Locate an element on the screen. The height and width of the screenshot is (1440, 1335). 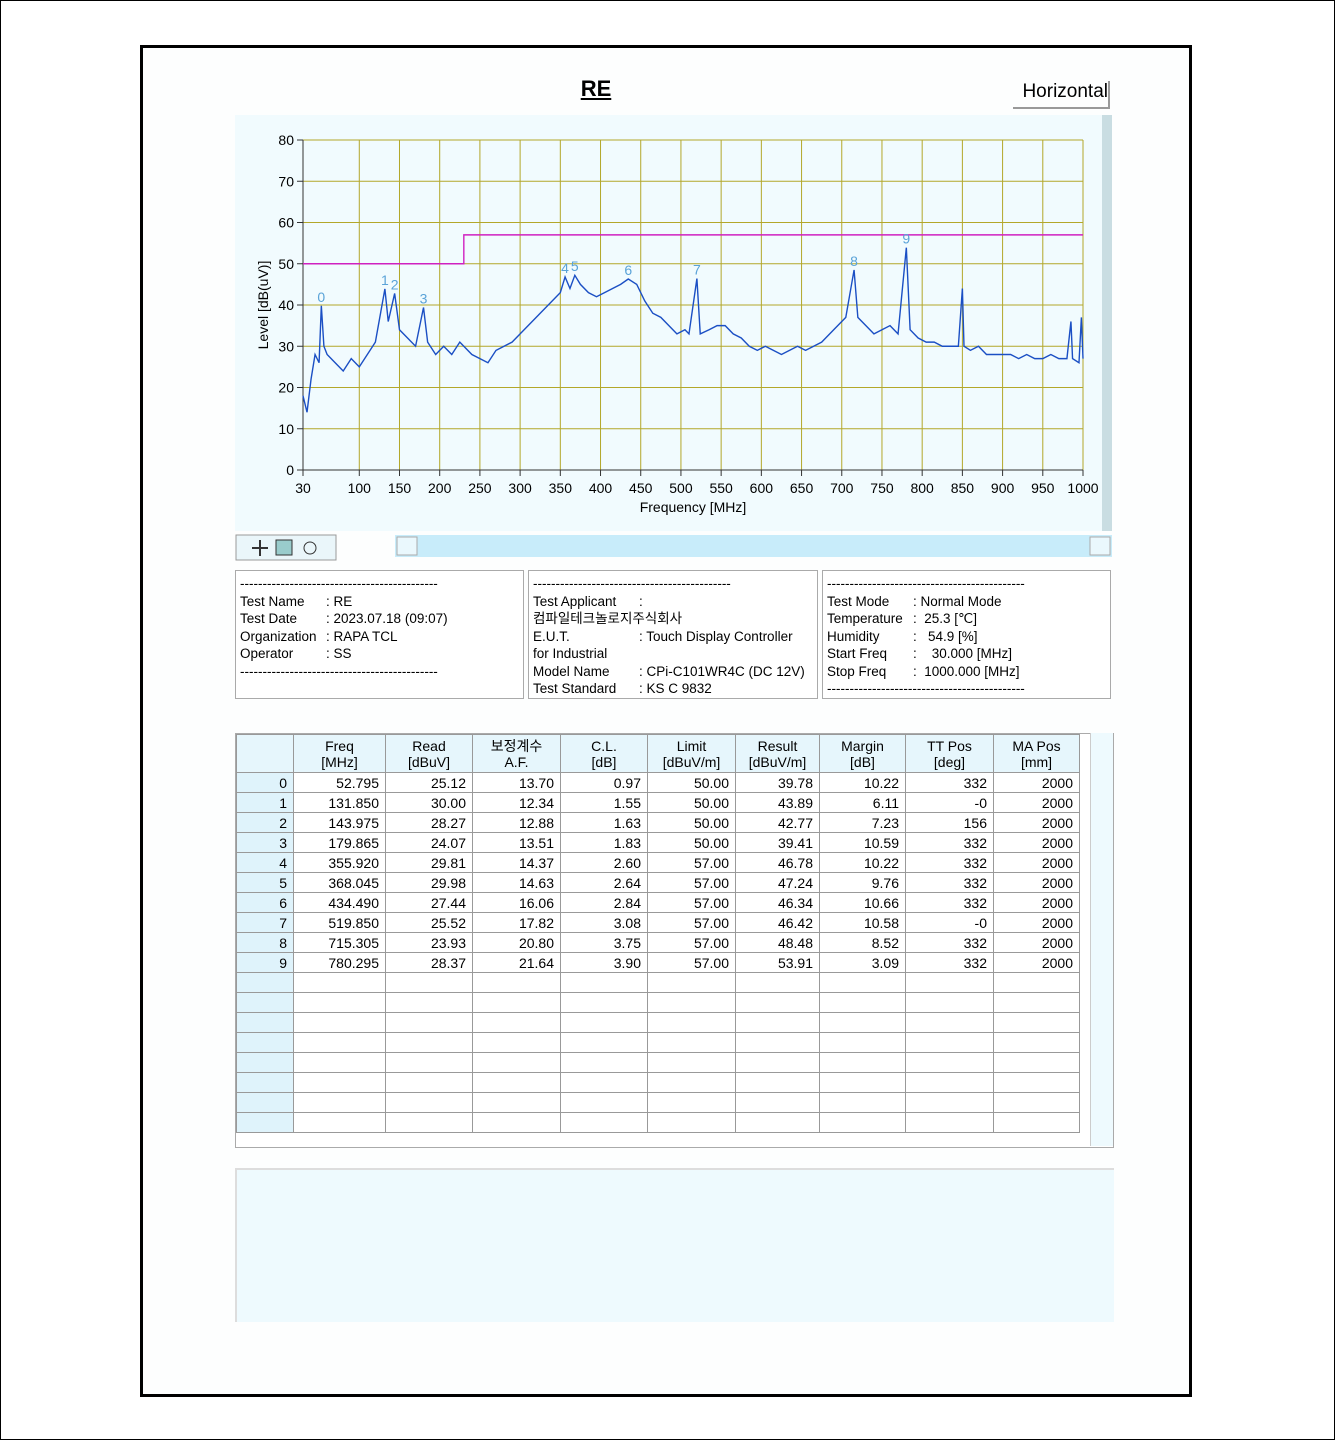
cell: 780.295 is located at coordinates (339, 962).